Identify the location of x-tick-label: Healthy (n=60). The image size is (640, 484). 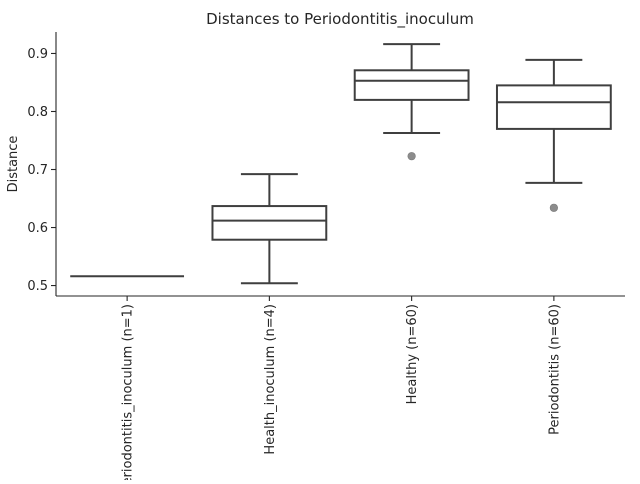
(412, 354).